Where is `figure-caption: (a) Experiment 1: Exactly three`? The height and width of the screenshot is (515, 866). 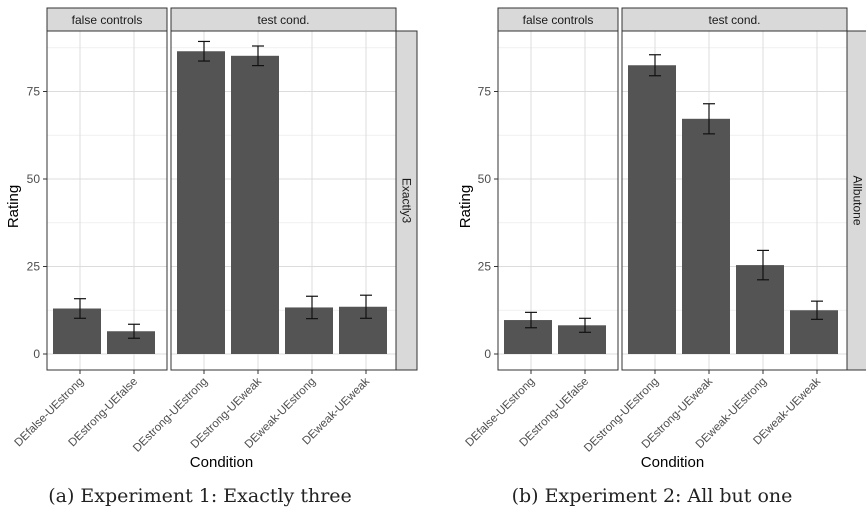 figure-caption: (a) Experiment 1: Exactly three is located at coordinates (200, 496).